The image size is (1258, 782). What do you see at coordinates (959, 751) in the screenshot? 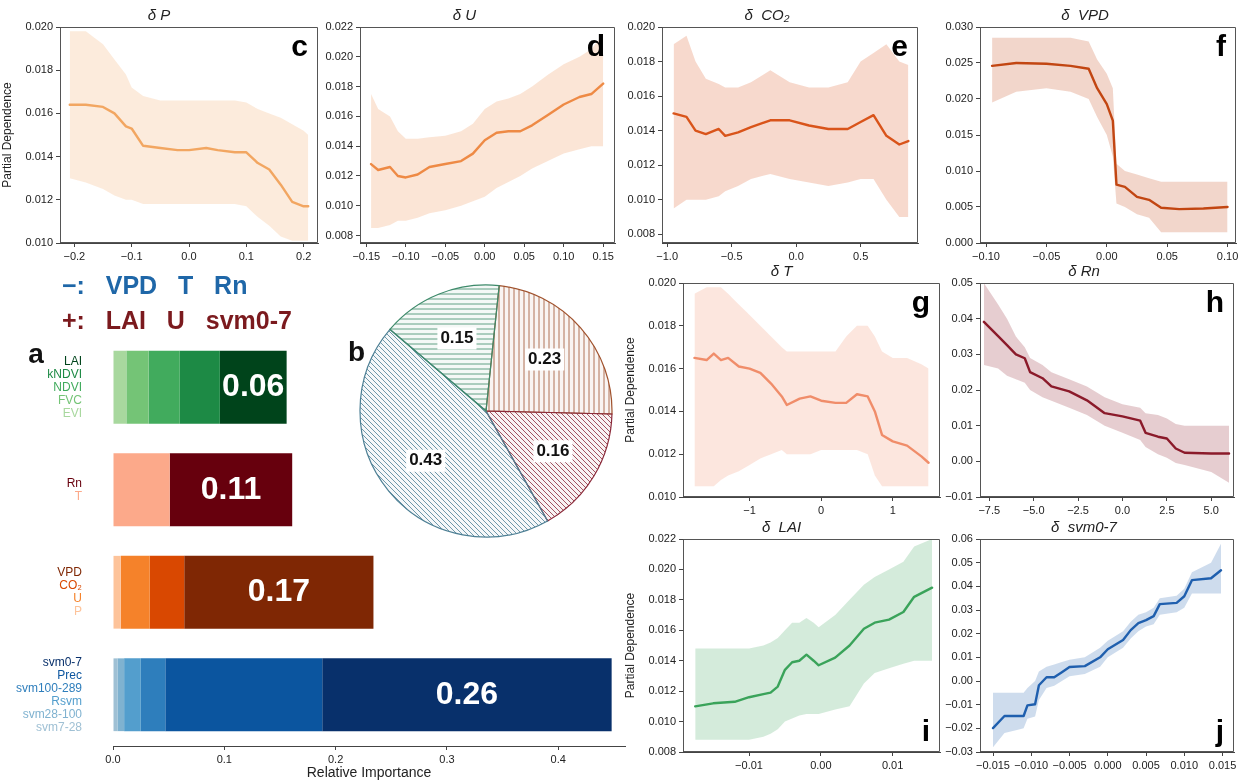
I see `y-tick-label: −0.03` at bounding box center [959, 751].